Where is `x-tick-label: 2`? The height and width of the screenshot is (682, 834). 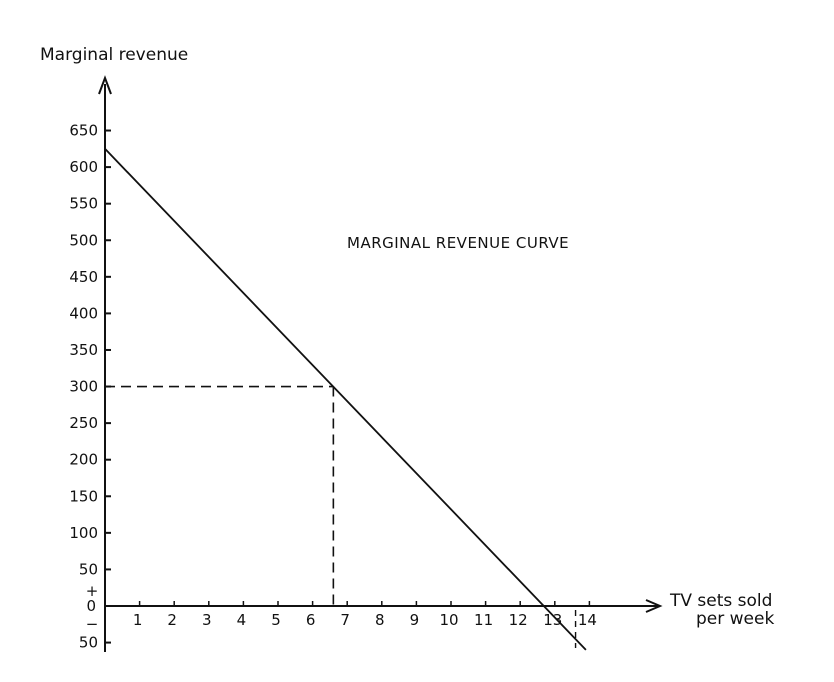 x-tick-label: 2 is located at coordinates (172, 620).